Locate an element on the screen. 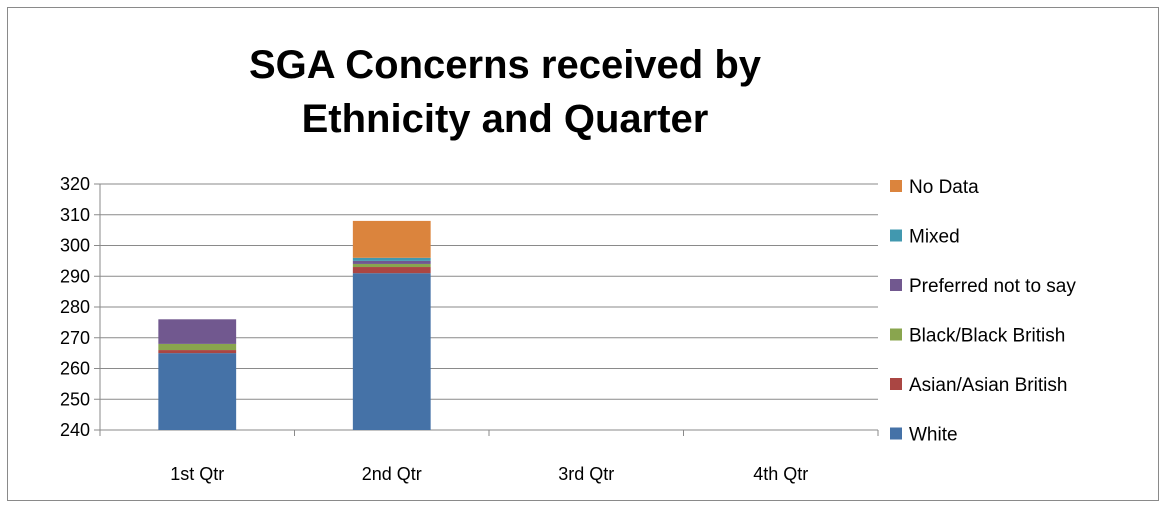 The height and width of the screenshot is (509, 1169). x-tick-label: 4th Qtr is located at coordinates (780, 474).